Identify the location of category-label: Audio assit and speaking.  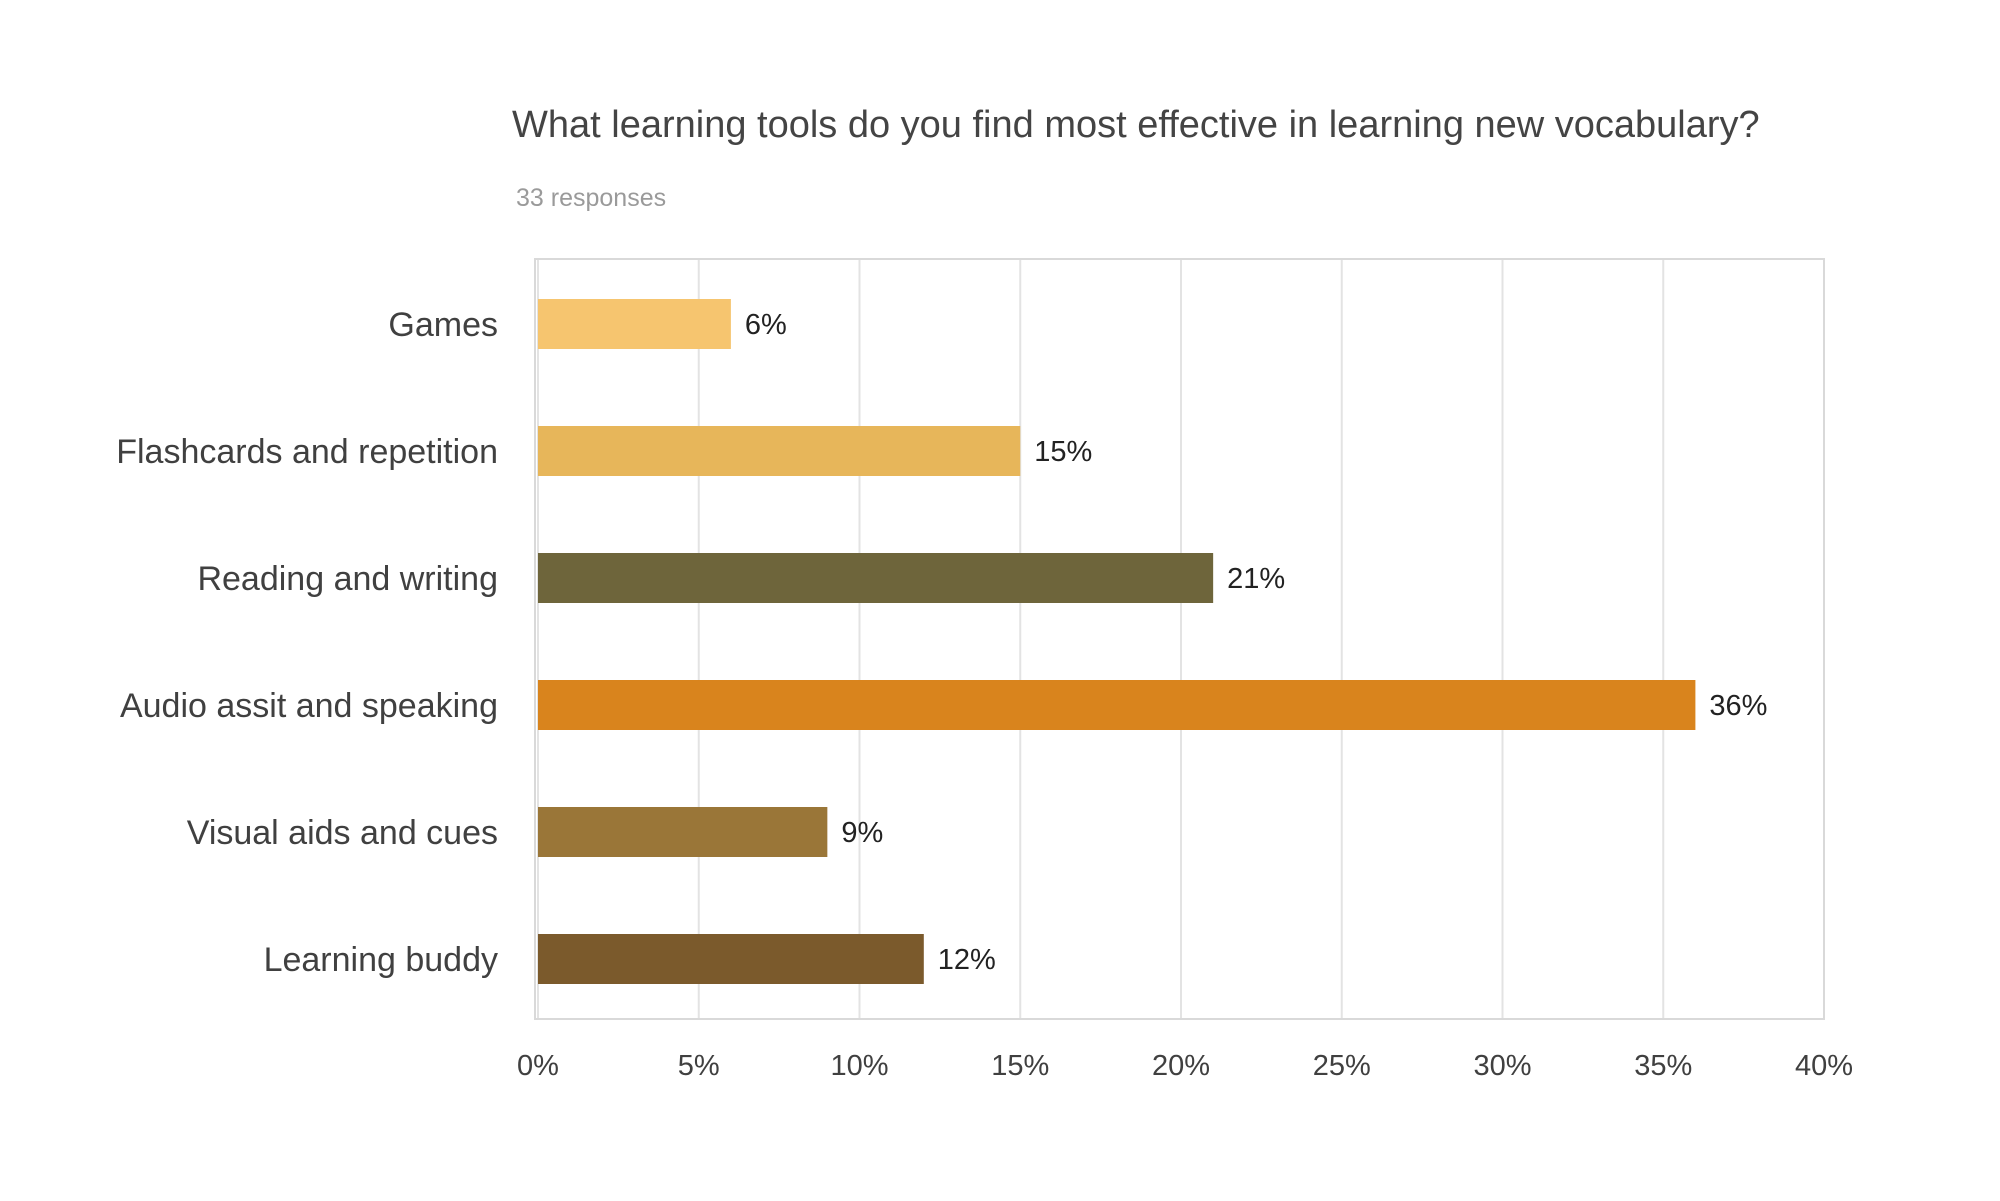
(309, 706).